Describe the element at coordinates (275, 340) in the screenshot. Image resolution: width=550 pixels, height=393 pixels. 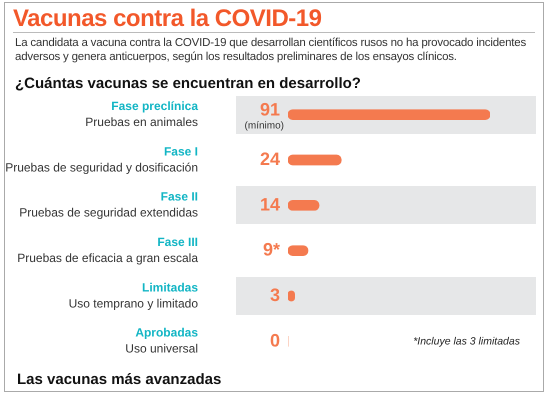
I see `data-label: 0` at that location.